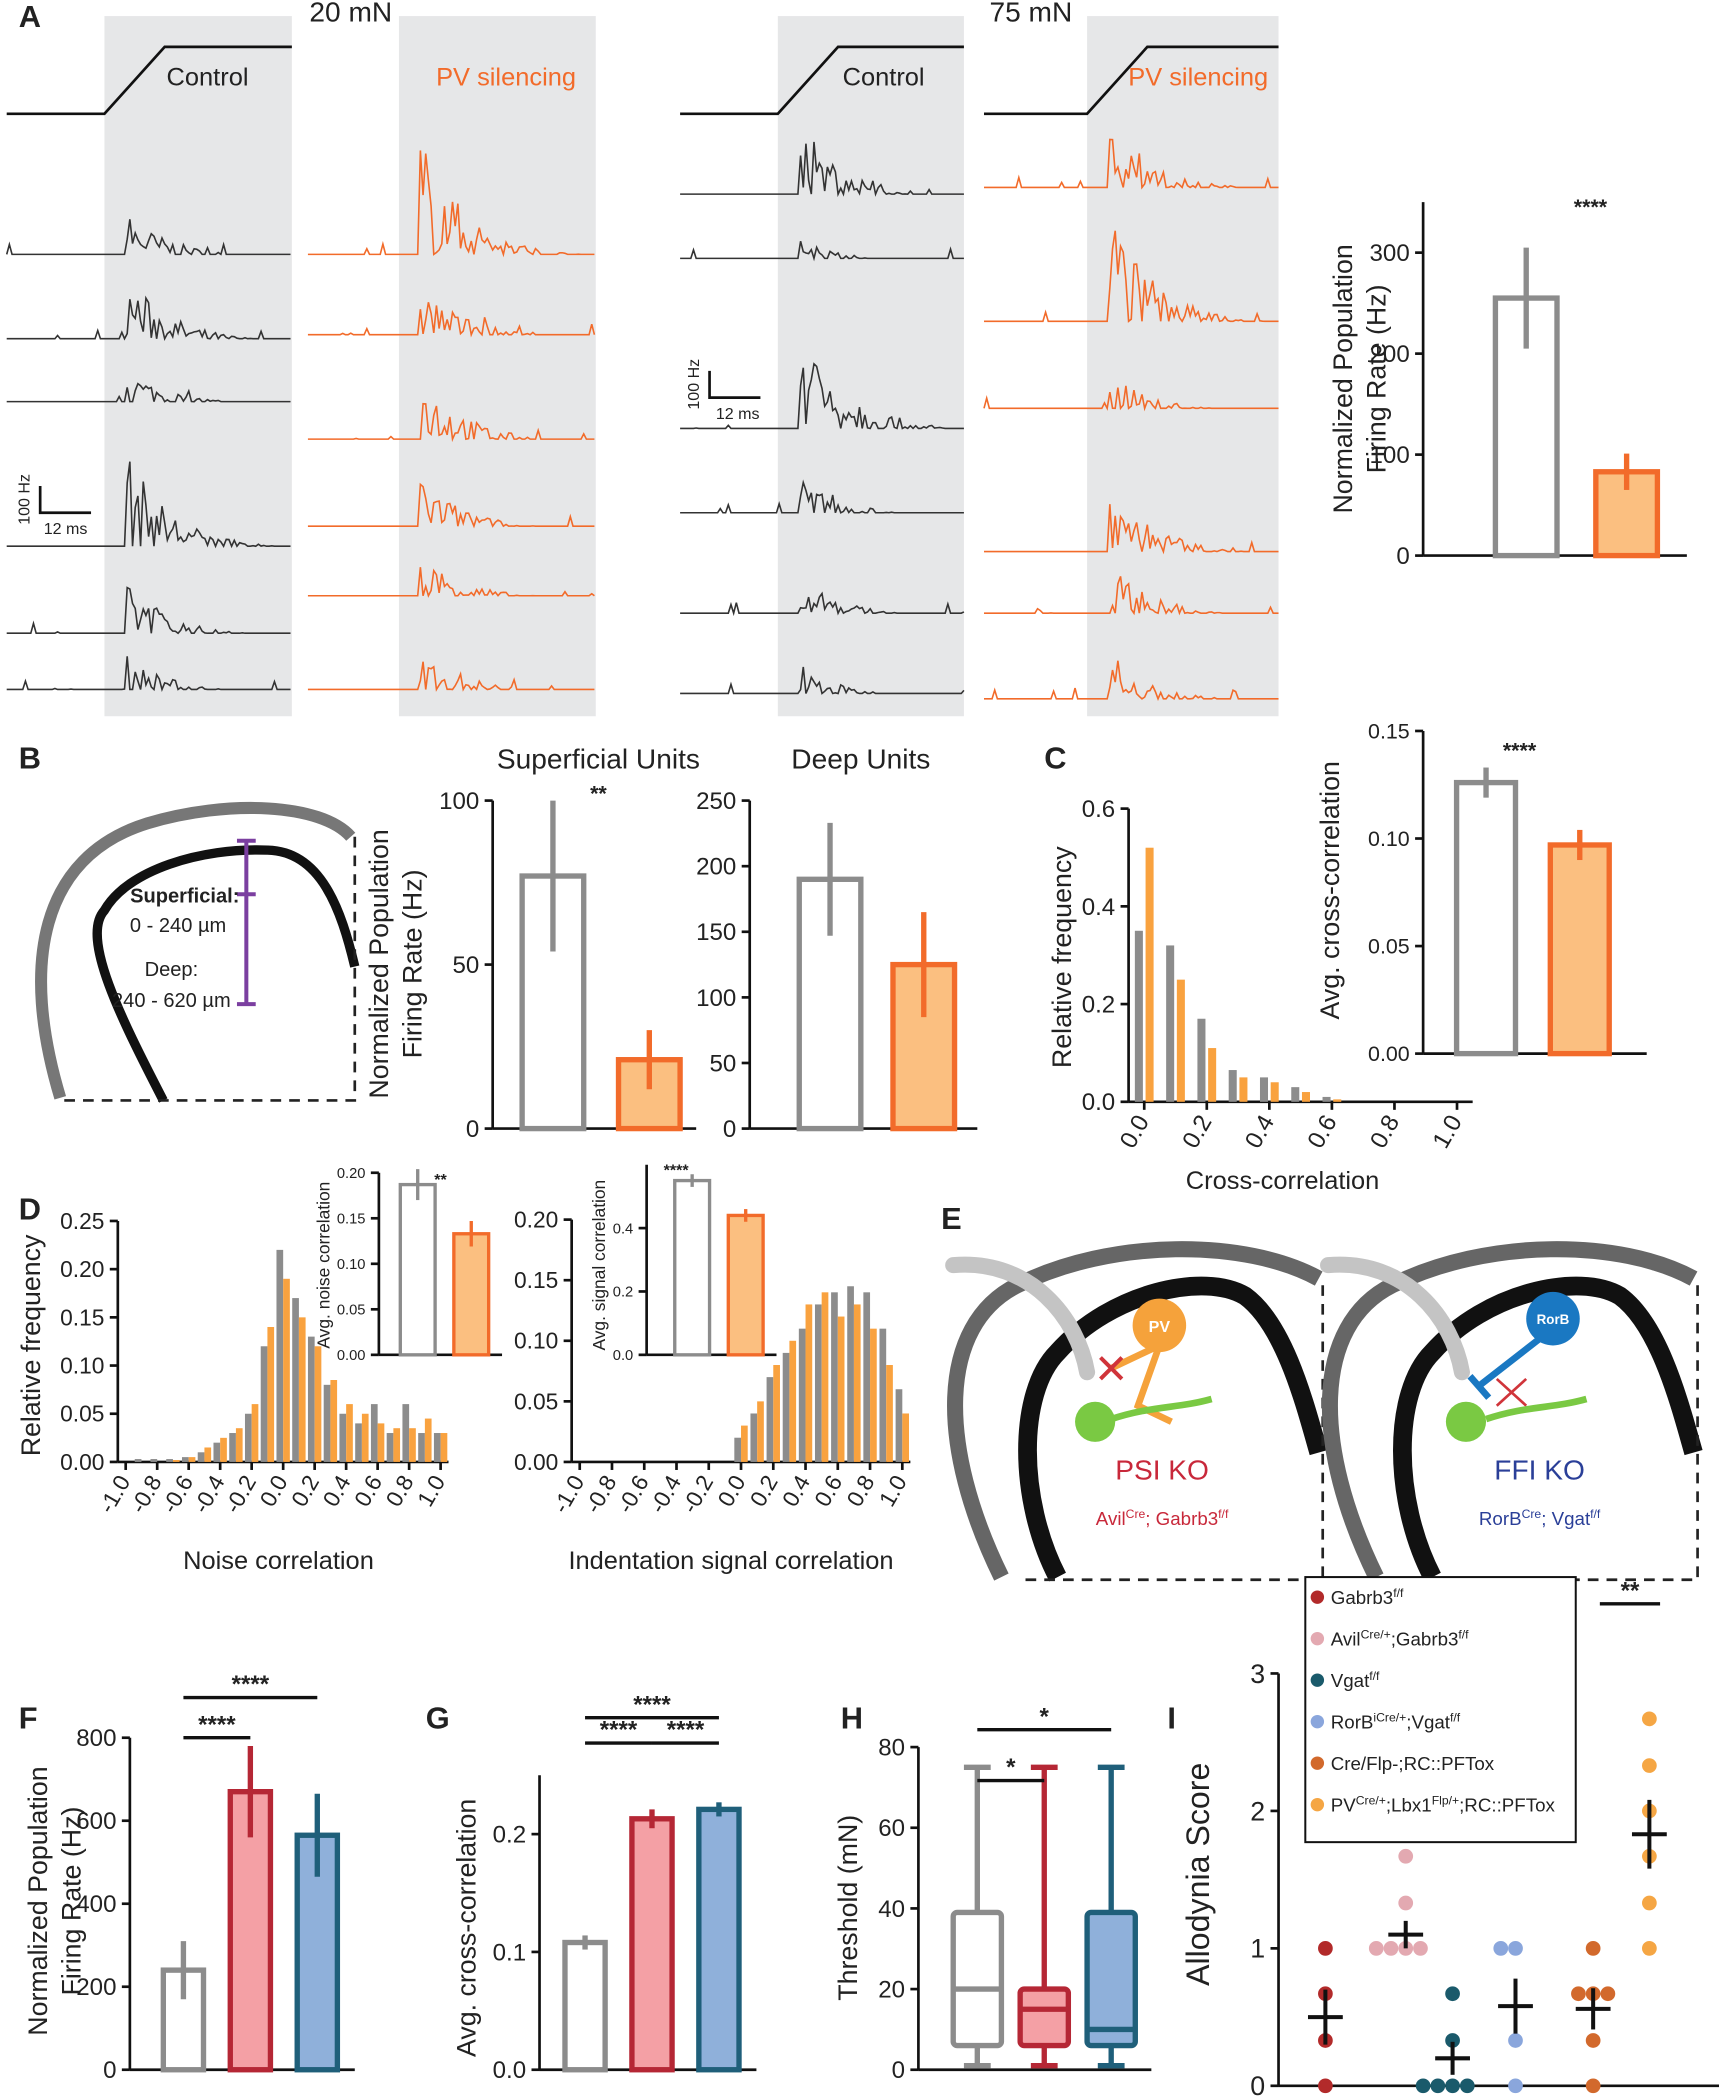 This screenshot has height=2100, width=1719. I want to click on legend-swatch, so click(1317, 1597).